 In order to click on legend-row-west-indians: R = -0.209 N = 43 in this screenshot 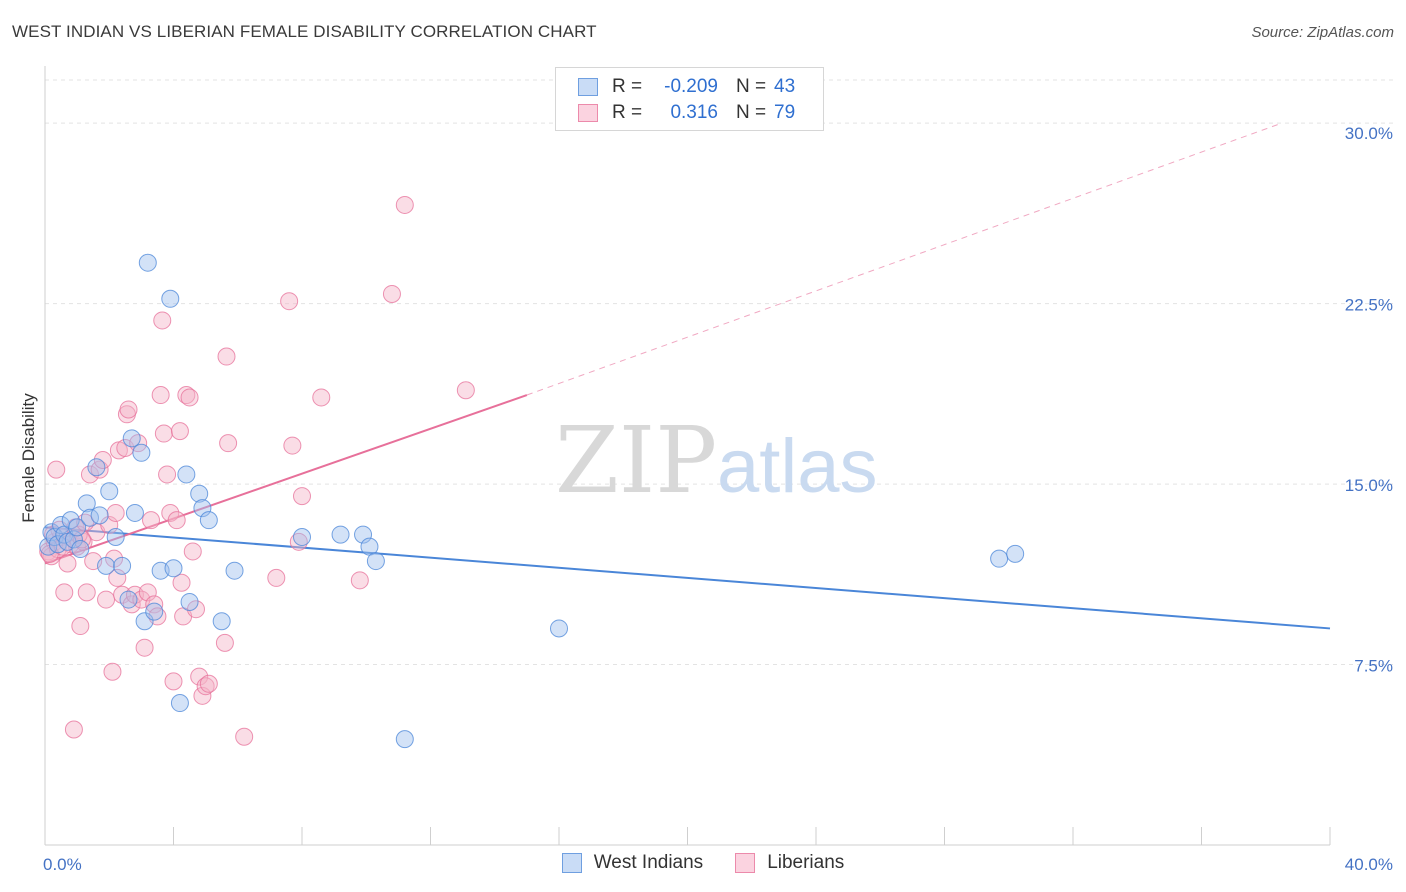, I will do `click(686, 87)`.